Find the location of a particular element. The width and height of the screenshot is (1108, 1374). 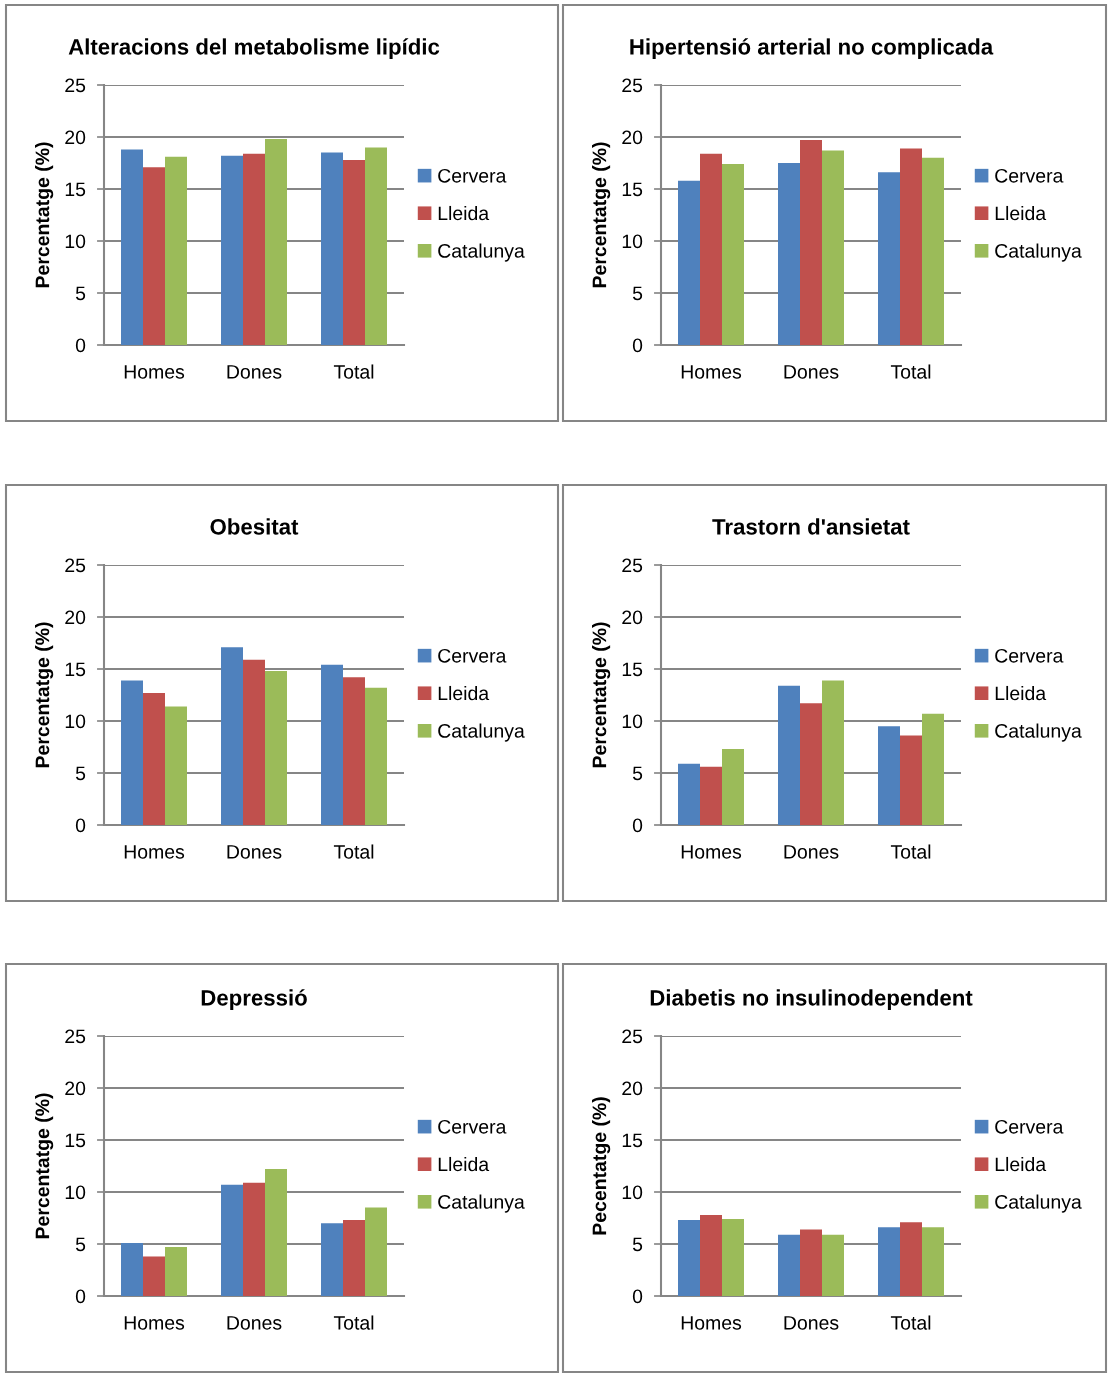

chart-title: Depressió is located at coordinates (254, 1000).